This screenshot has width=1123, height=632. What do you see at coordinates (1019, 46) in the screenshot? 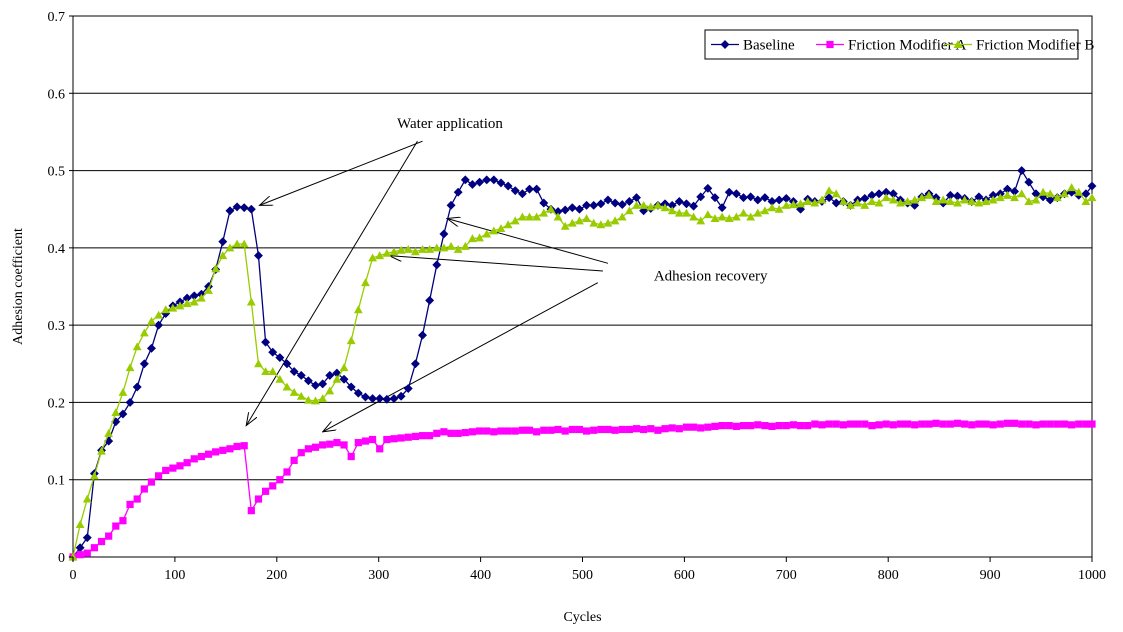
I see `legend-entry-3: Friction Modifier B` at bounding box center [1019, 46].